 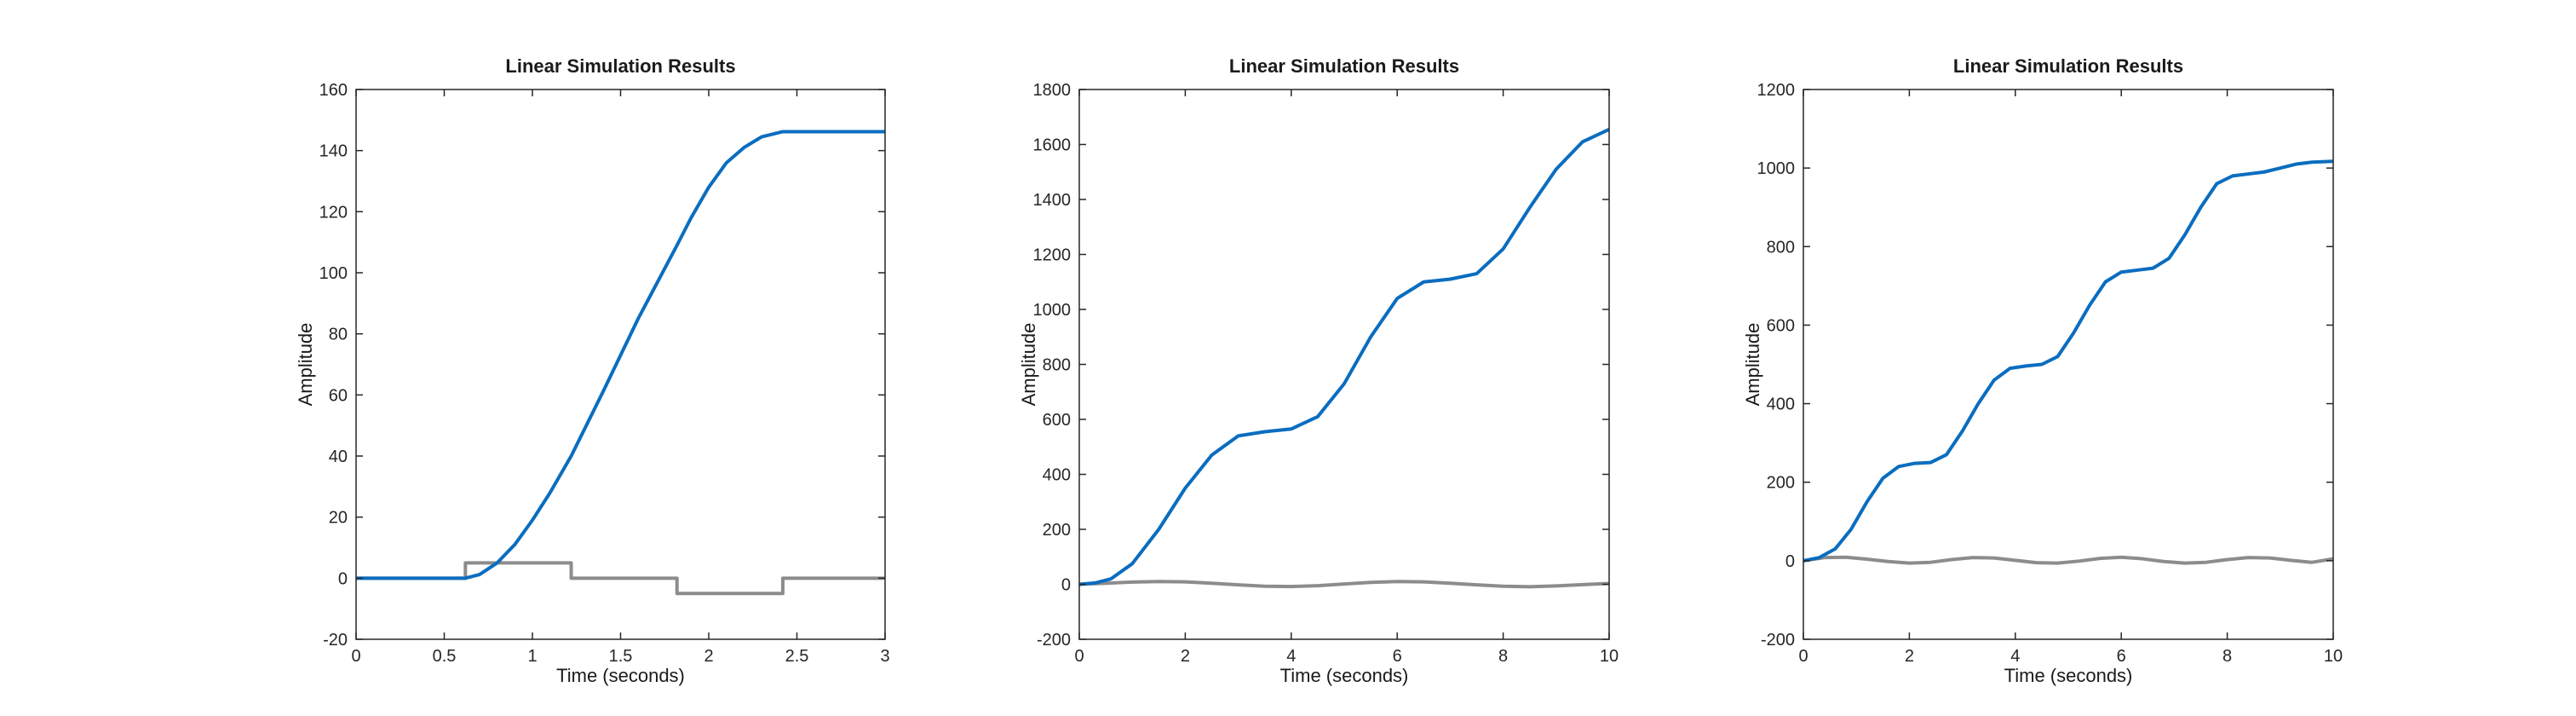 What do you see at coordinates (336, 640) in the screenshot?
I see `y-tick-label: -20` at bounding box center [336, 640].